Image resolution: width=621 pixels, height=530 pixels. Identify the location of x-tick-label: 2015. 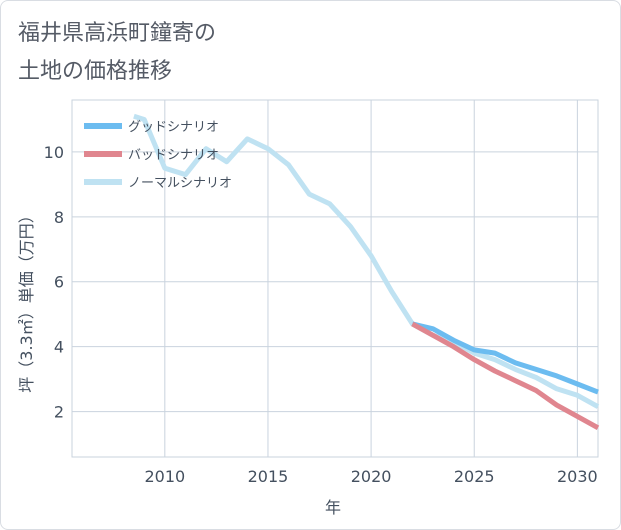
(268, 476).